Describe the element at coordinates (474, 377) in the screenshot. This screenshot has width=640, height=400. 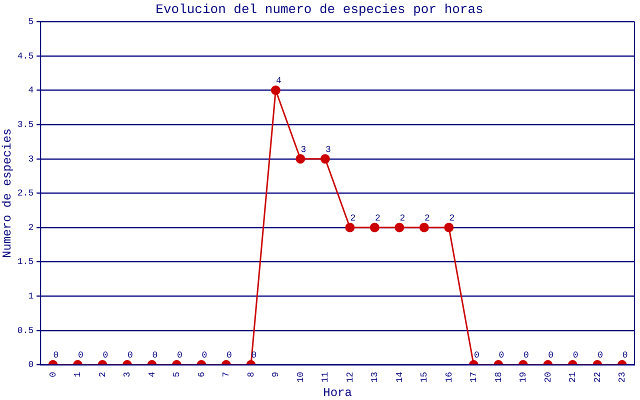
I see `x-tick-label: 17` at that location.